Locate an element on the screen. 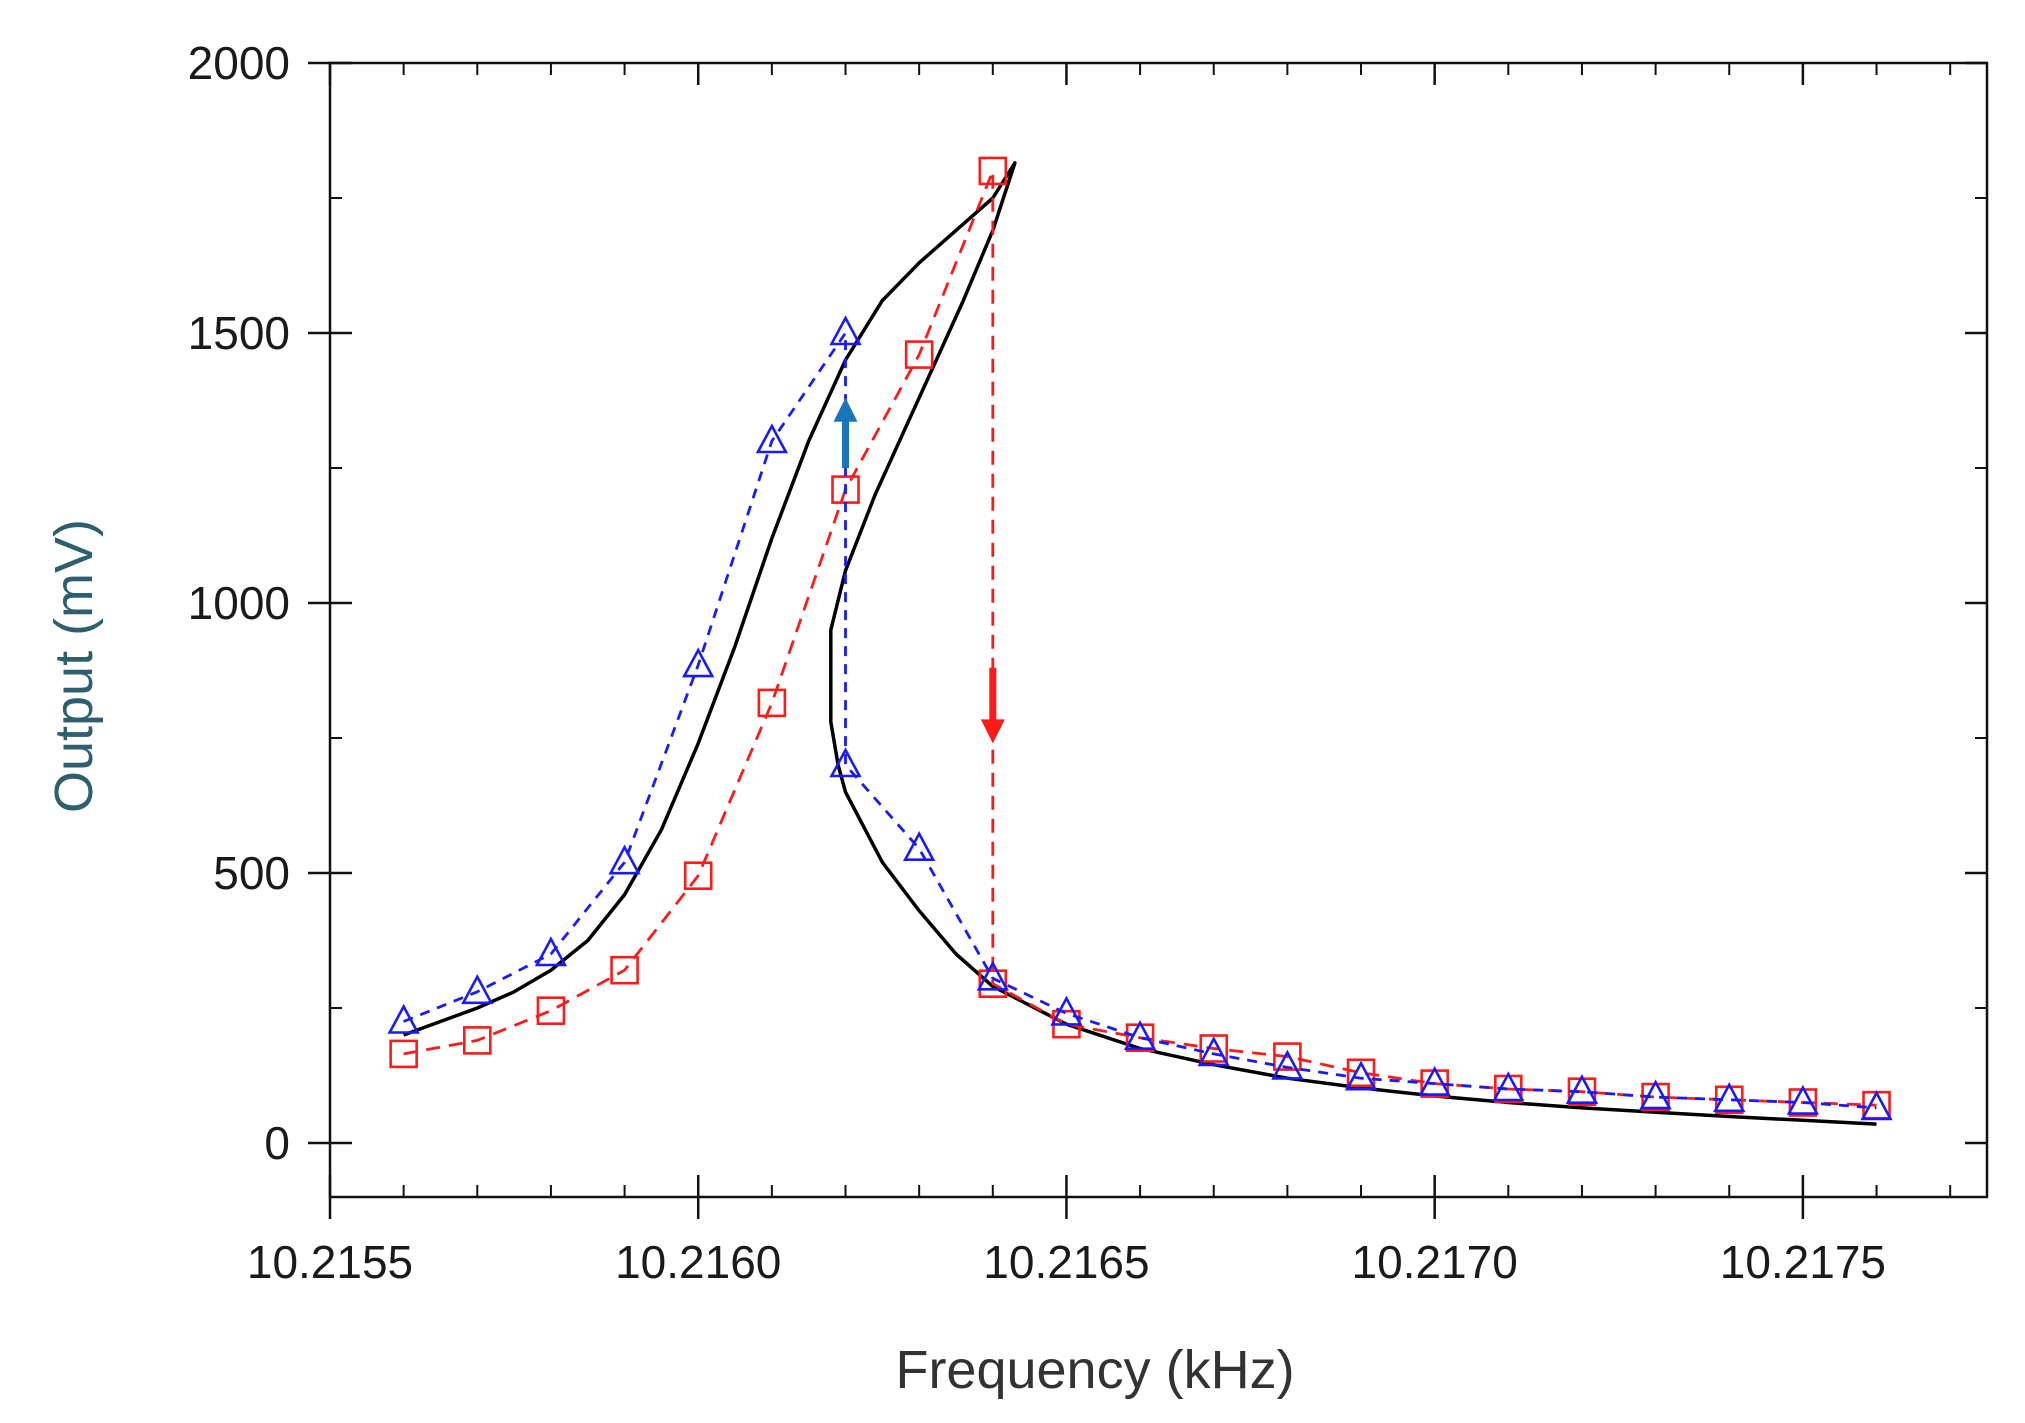 This screenshot has width=2025, height=1423. x-tick-label: 10.2155 is located at coordinates (330, 1262).